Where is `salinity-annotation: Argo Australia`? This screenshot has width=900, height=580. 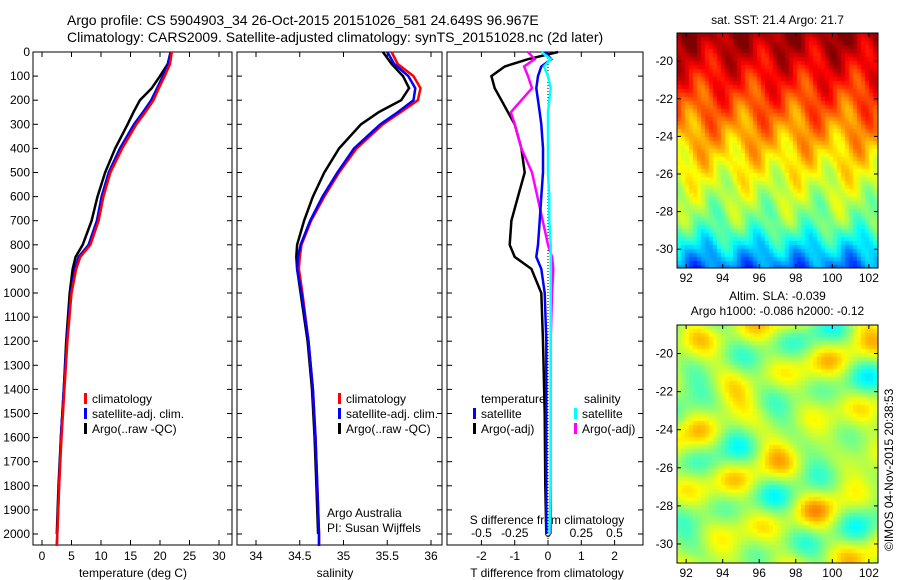 salinity-annotation: Argo Australia is located at coordinates (364, 513).